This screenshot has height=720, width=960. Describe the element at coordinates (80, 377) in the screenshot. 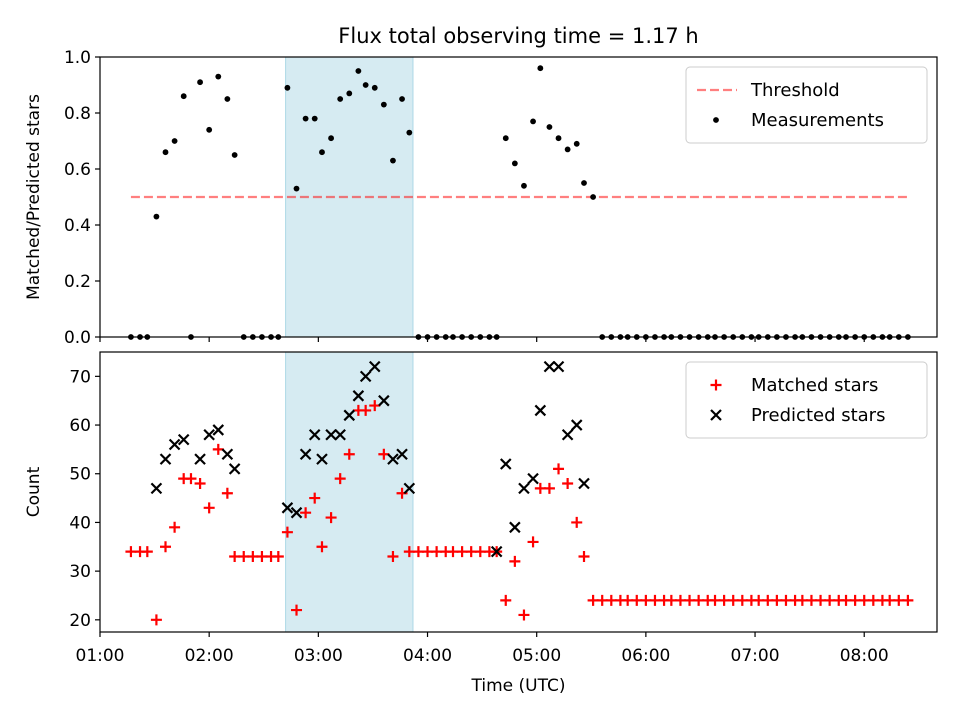

I see `y-tick-label: 70` at that location.